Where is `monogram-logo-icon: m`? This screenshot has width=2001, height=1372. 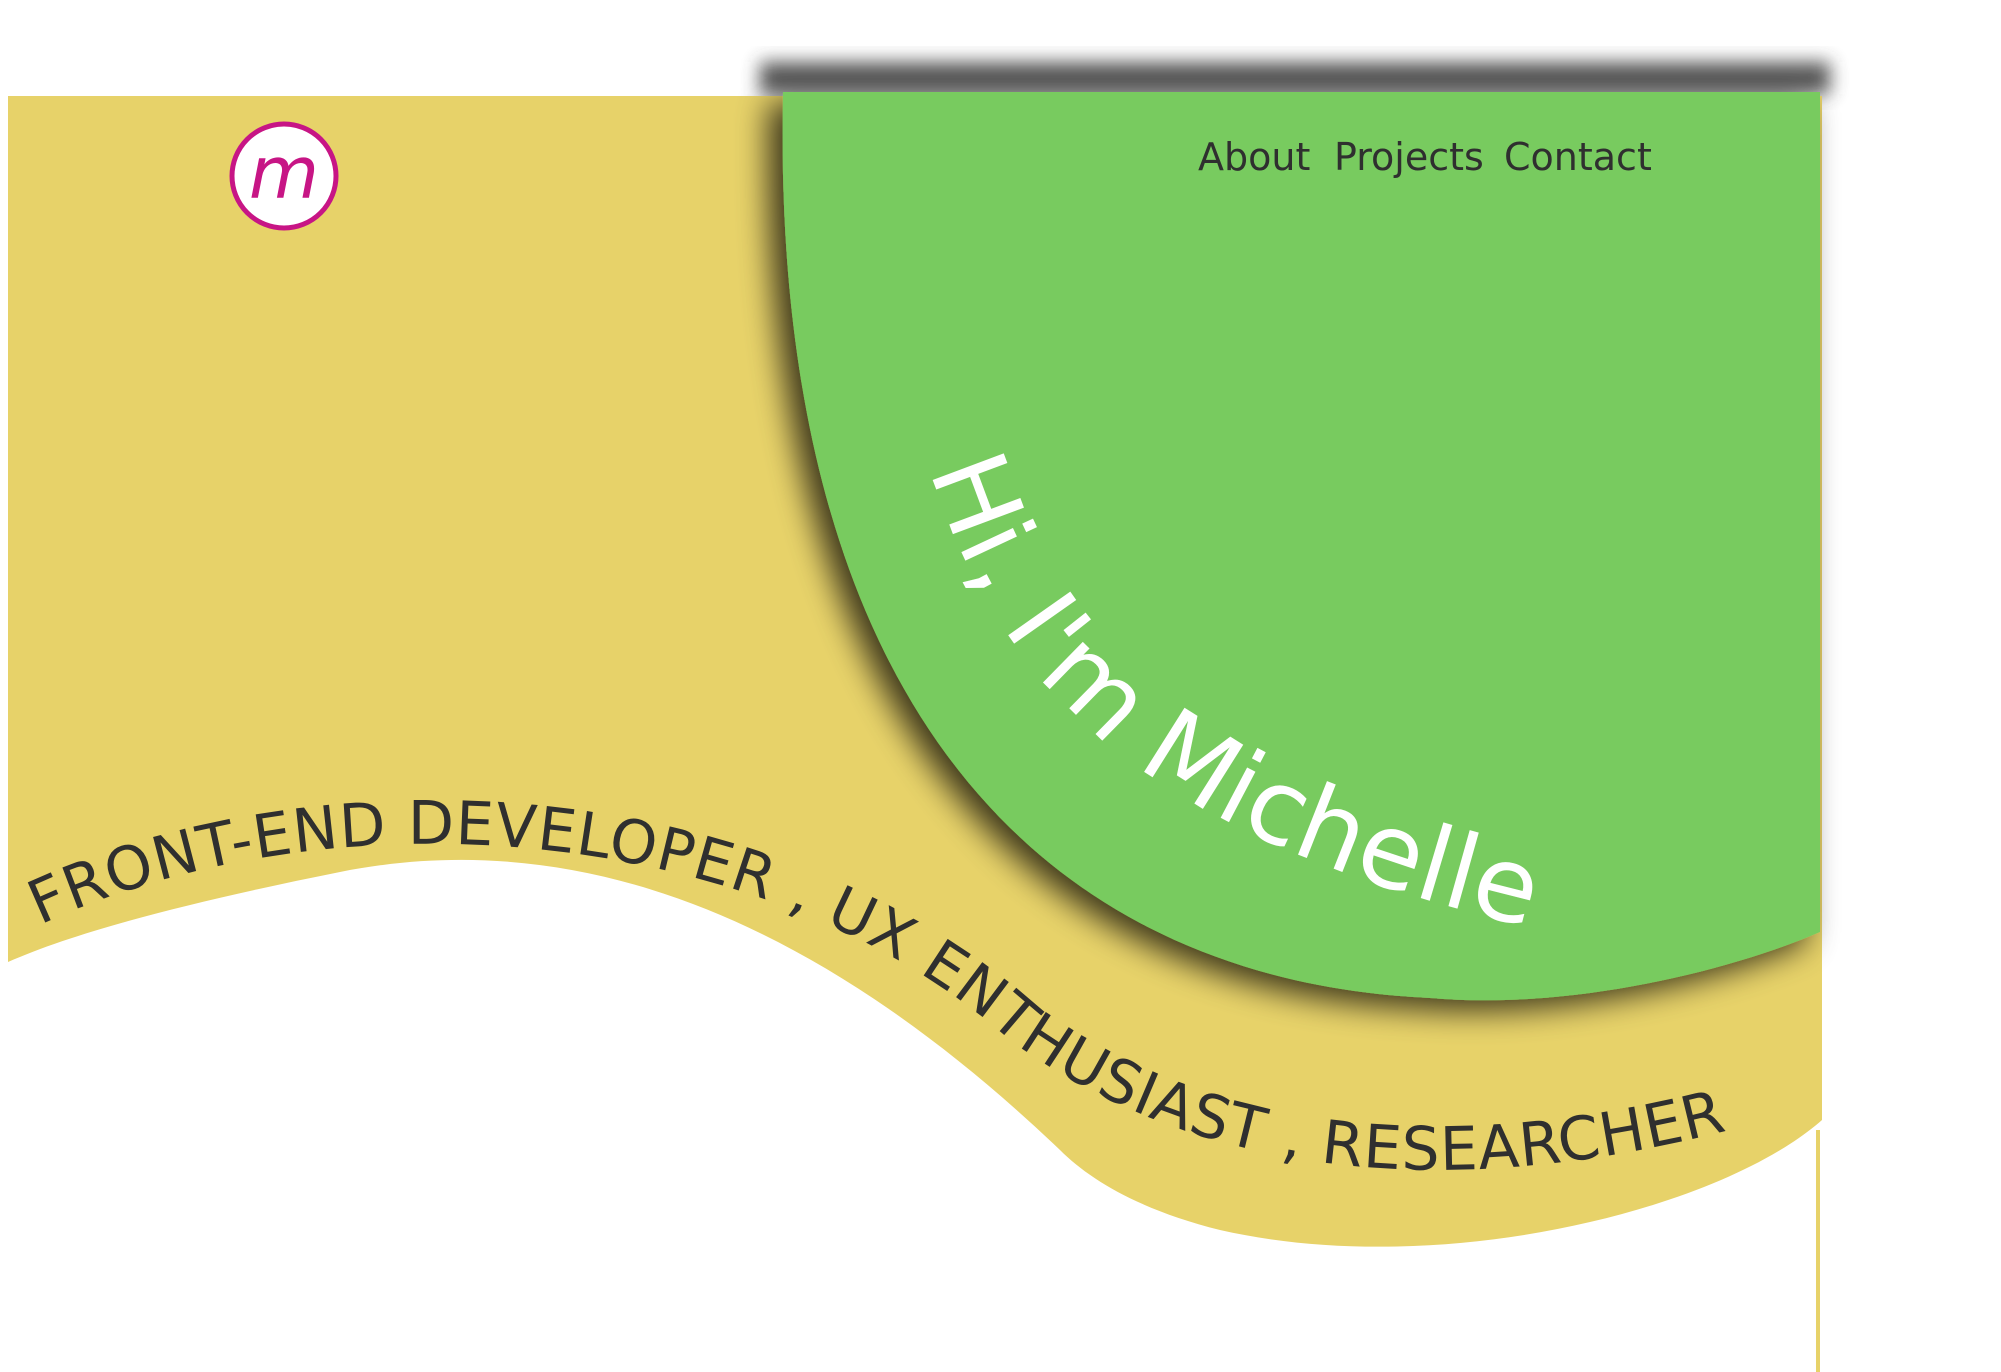 monogram-logo-icon: m is located at coordinates (284, 176).